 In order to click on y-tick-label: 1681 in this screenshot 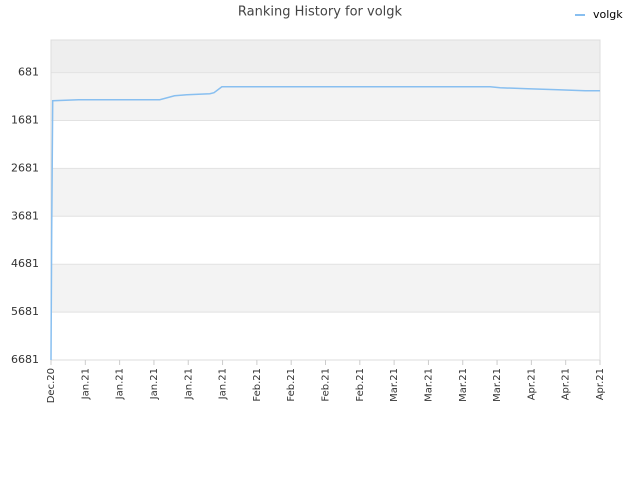, I will do `click(25, 120)`.